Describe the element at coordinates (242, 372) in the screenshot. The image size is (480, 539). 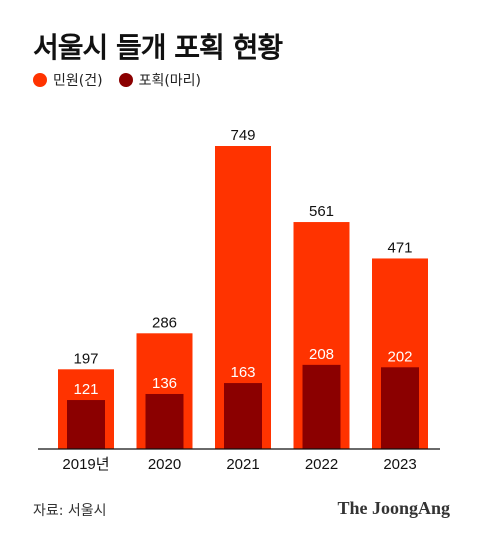
I see `data-label-captures: 163` at that location.